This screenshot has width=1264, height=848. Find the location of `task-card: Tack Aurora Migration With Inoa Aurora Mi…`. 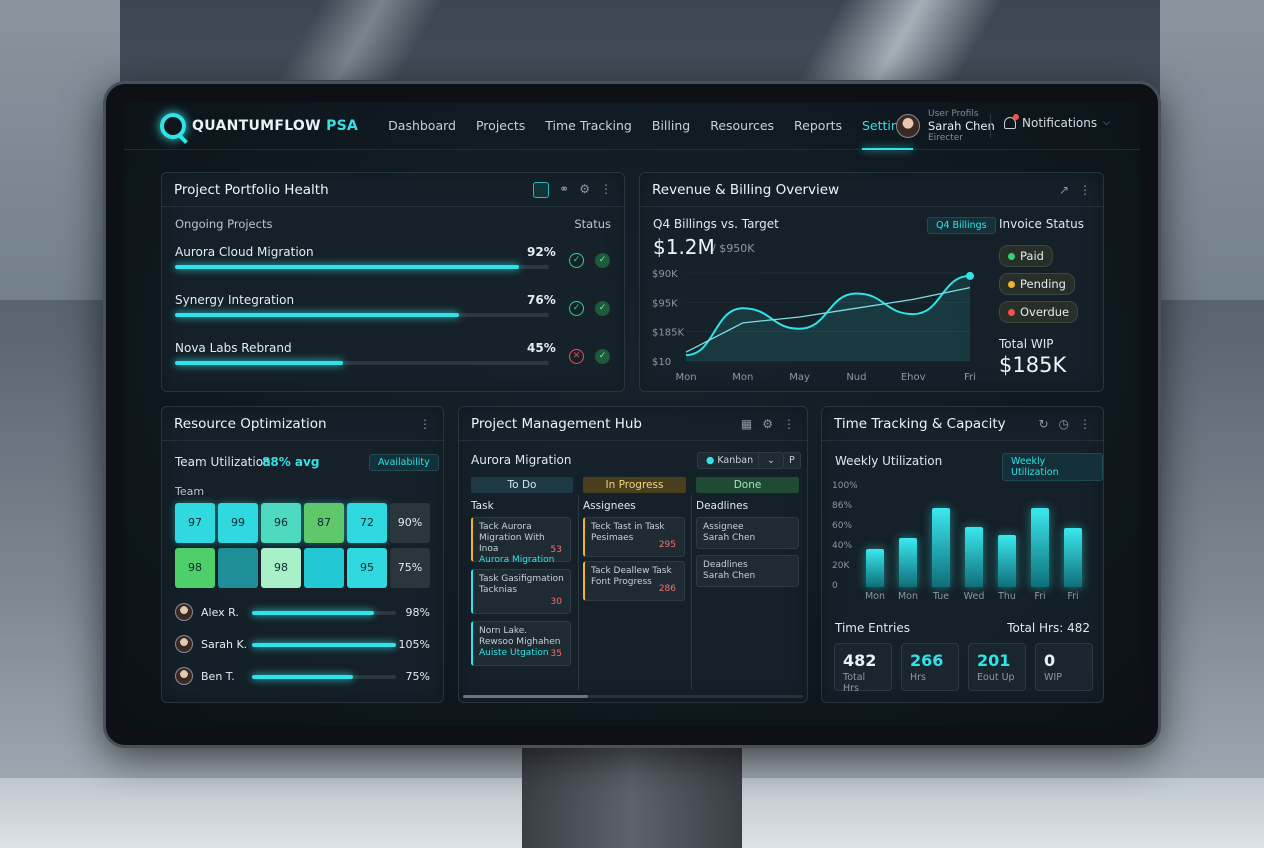

task-card: Tack Aurora Migration With Inoa Aurora Mi… is located at coordinates (521, 541).